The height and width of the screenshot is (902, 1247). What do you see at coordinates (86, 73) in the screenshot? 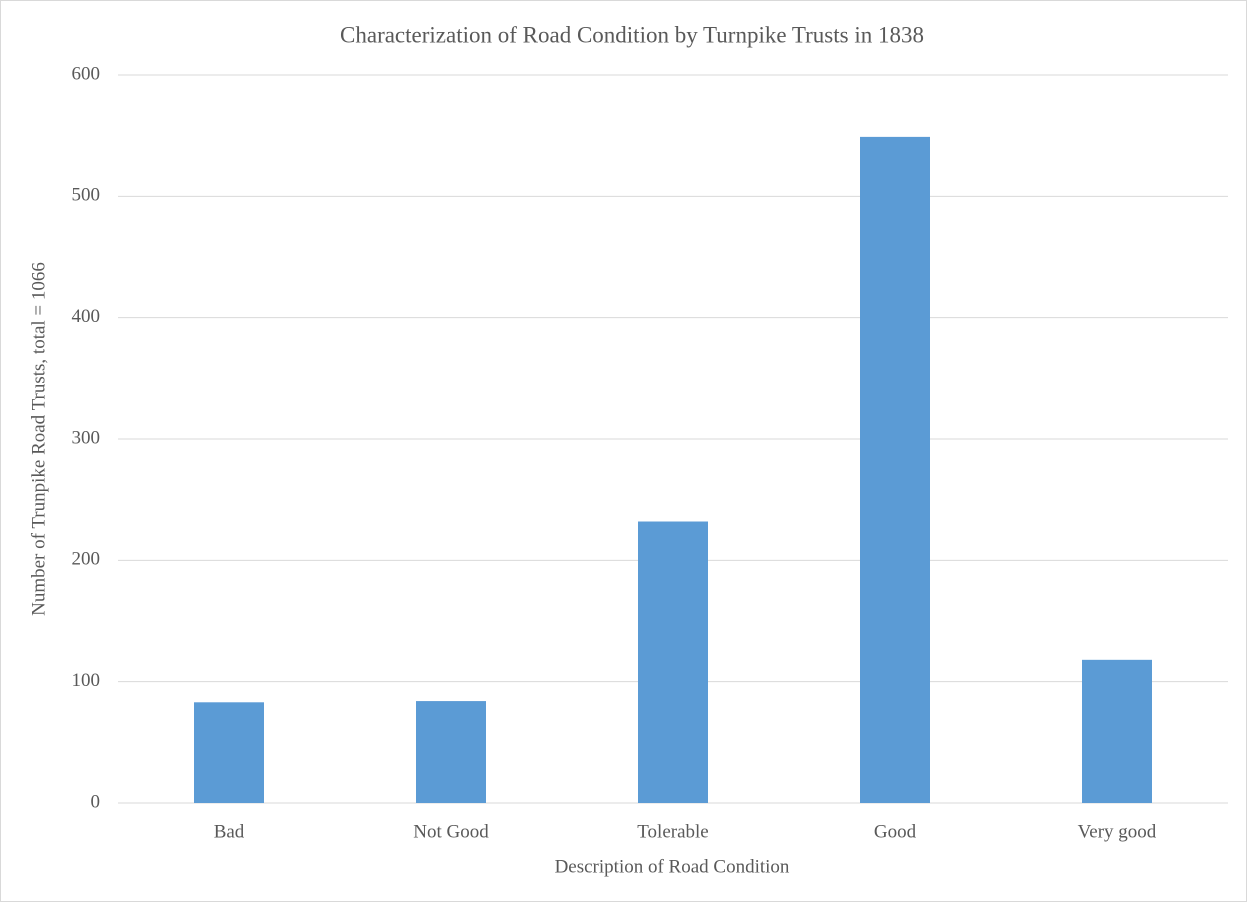
I see `y-tick-label: 600` at bounding box center [86, 73].